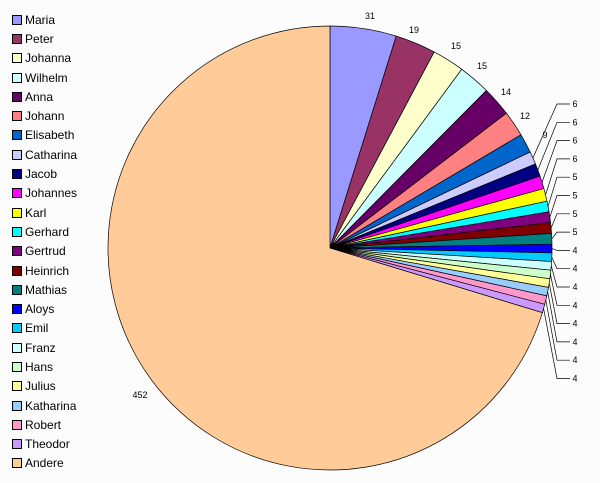 Image resolution: width=600 pixels, height=483 pixels. I want to click on legend-label: Mathias, so click(46, 289).